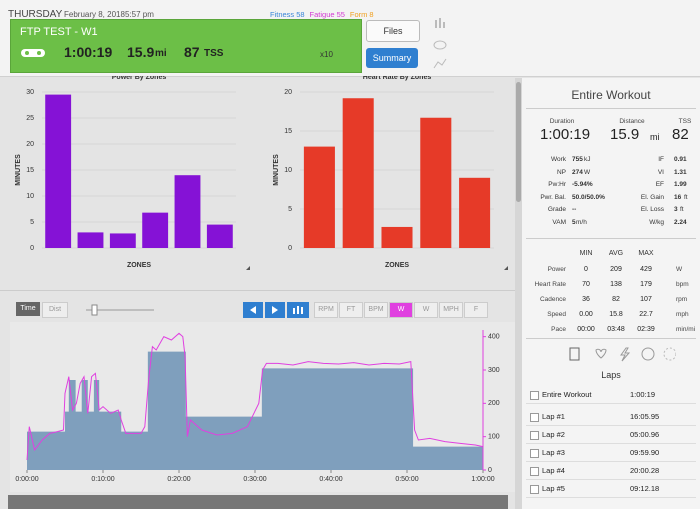 This screenshot has height=509, width=700. What do you see at coordinates (30, 144) in the screenshot?
I see `y-tick-label: 20` at bounding box center [30, 144].